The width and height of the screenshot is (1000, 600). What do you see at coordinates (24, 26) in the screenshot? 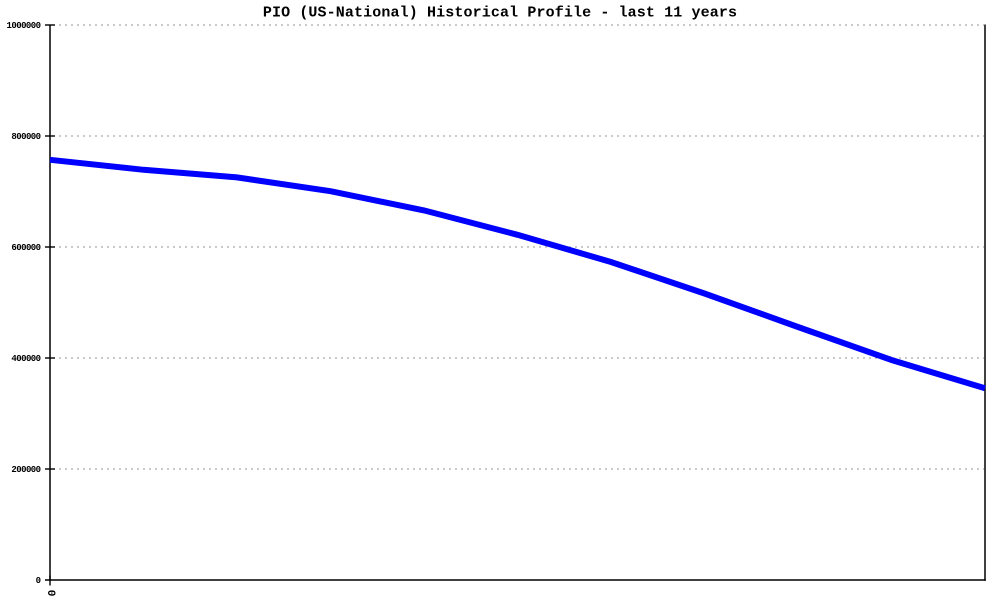
I see `svg-text: 1000000` at bounding box center [24, 26].